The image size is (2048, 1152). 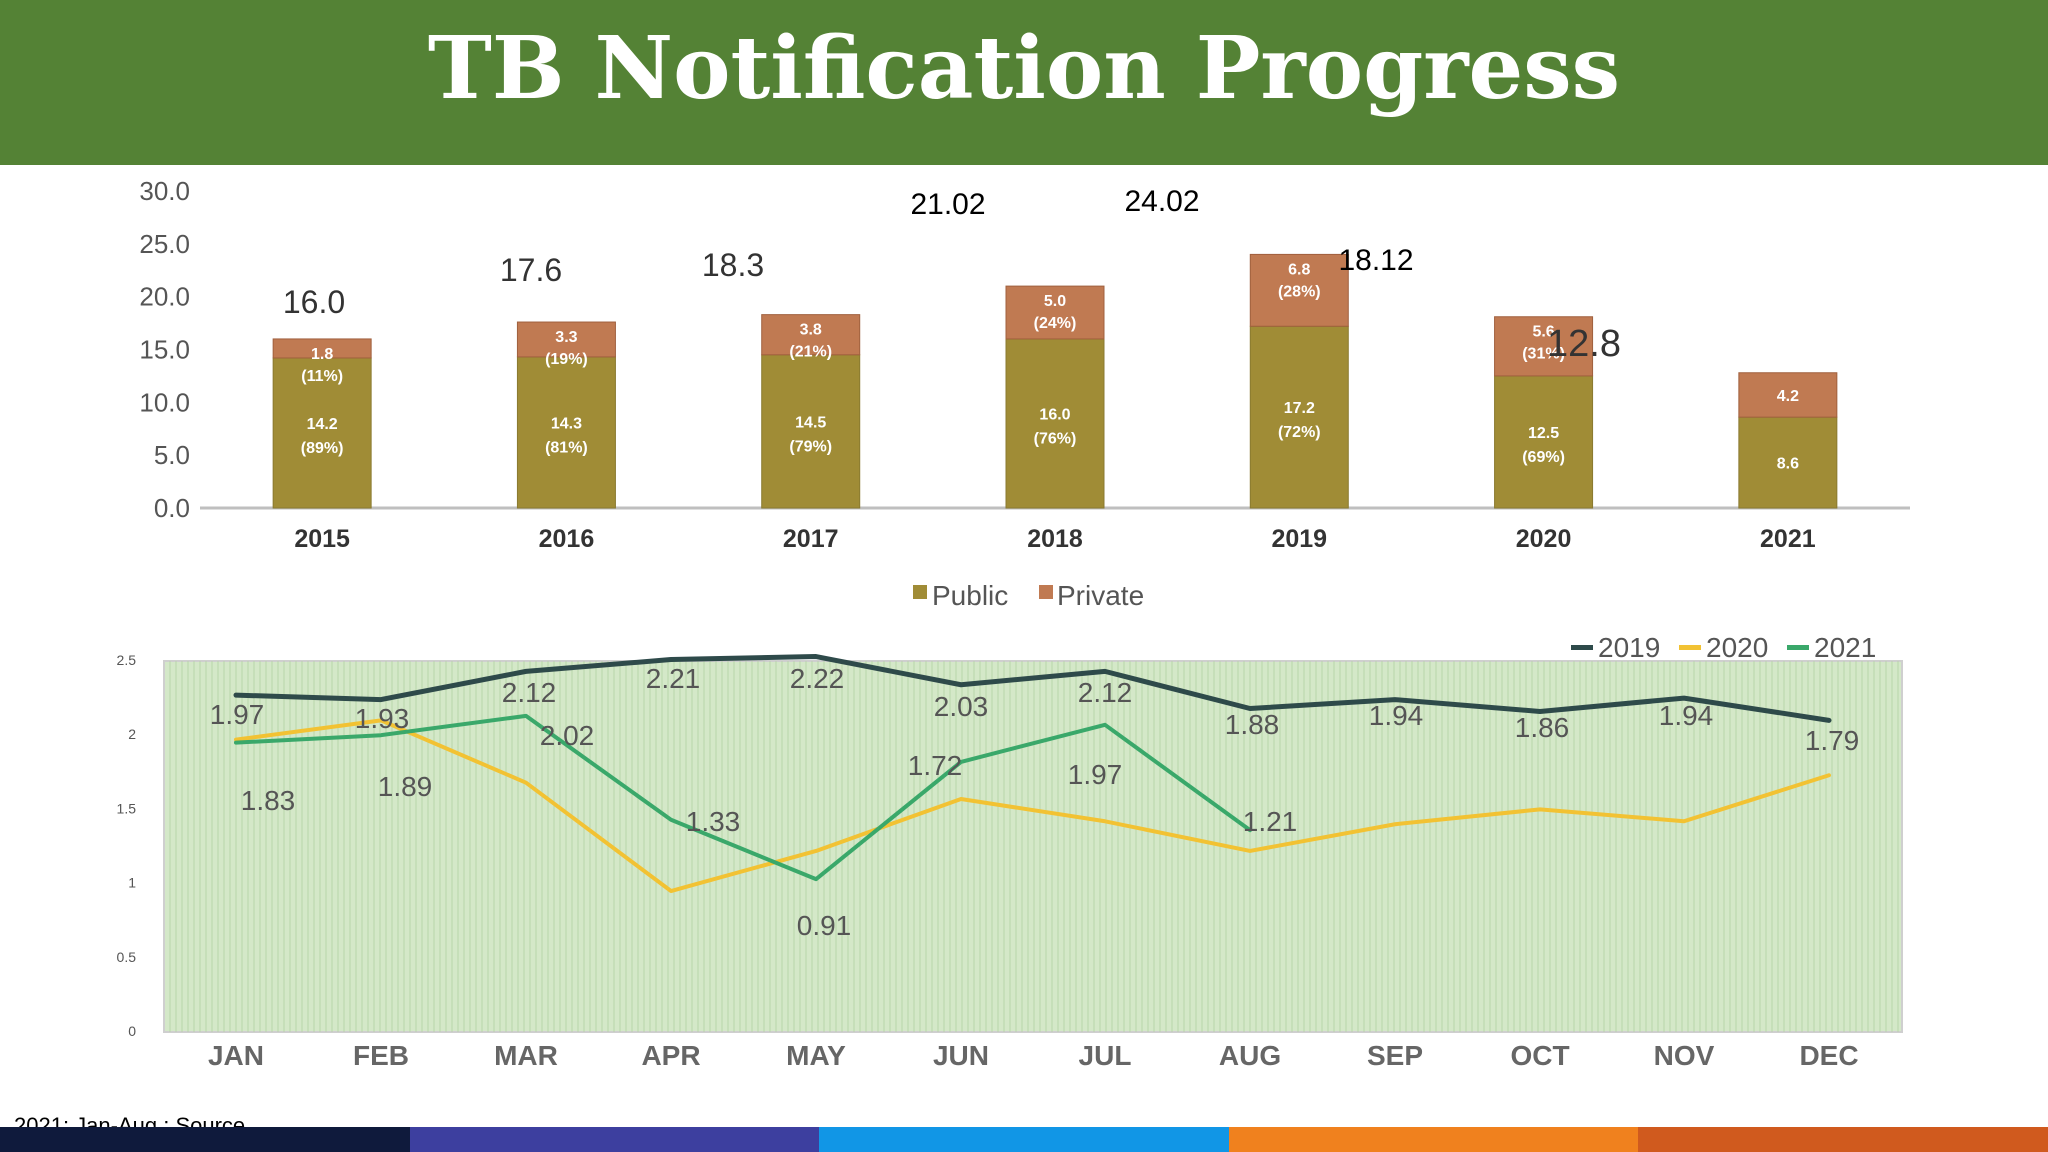 I want to click on y-tick-label: 2, so click(x=132, y=734).